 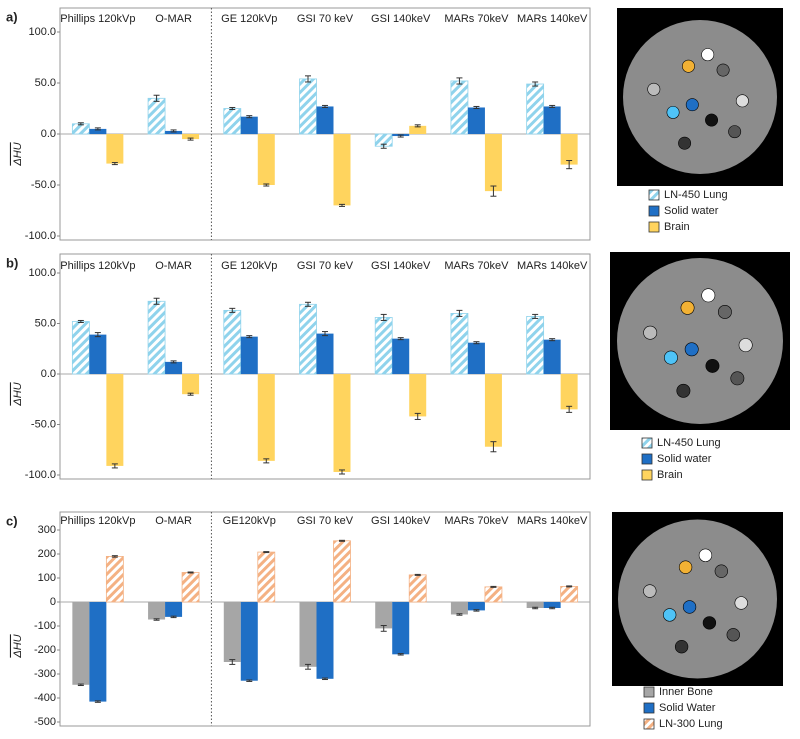 What do you see at coordinates (12, 262) in the screenshot?
I see `panel-label: b)` at bounding box center [12, 262].